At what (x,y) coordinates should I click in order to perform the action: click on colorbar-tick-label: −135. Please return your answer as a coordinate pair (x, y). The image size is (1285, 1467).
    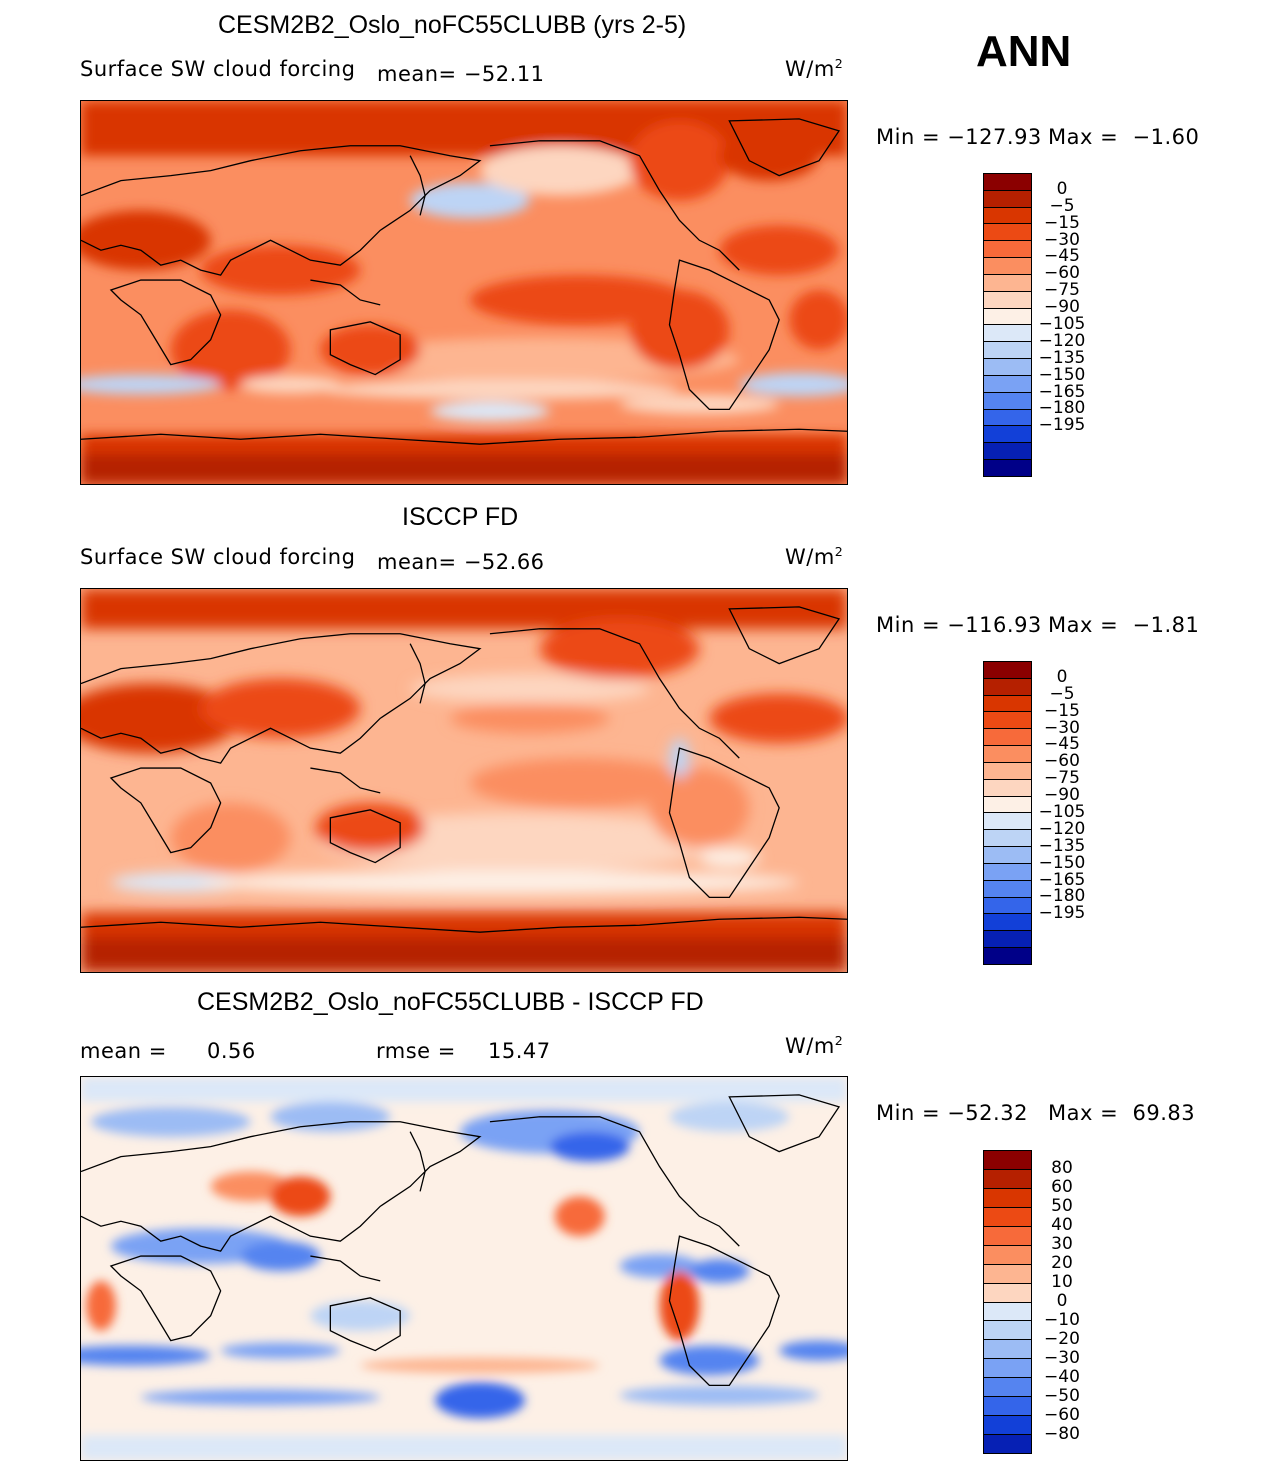
    Looking at the image, I should click on (1062, 845).